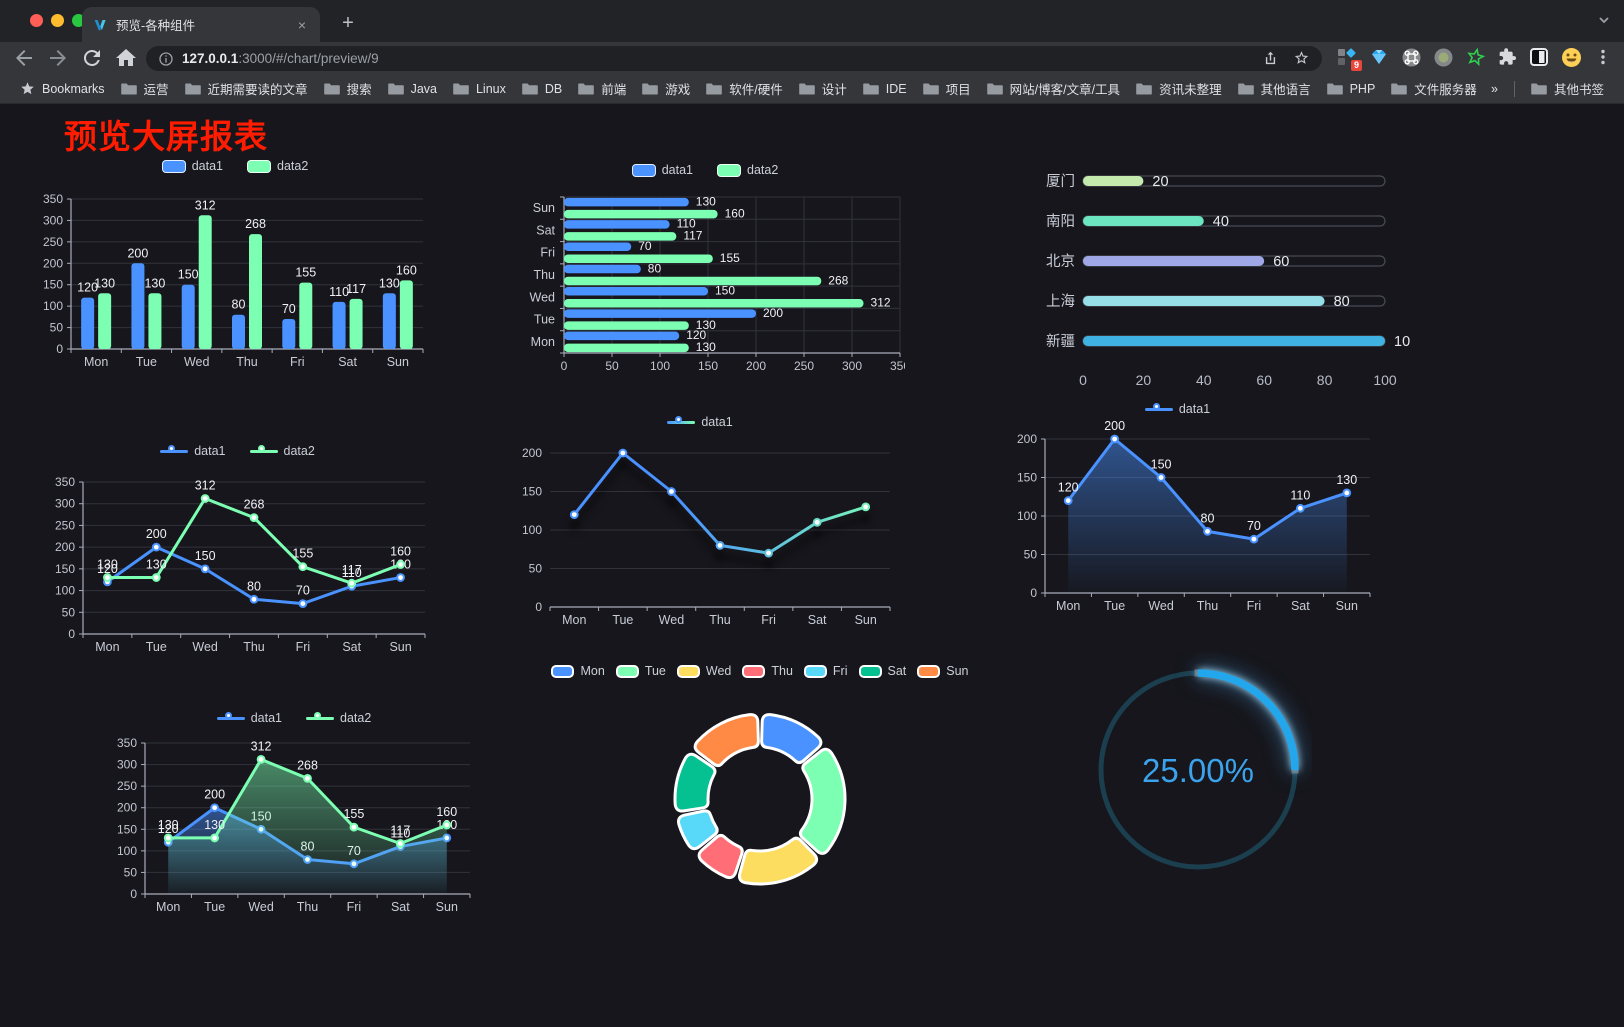  What do you see at coordinates (703, 671) in the screenshot?
I see `legend-item-Wed: Wed` at bounding box center [703, 671].